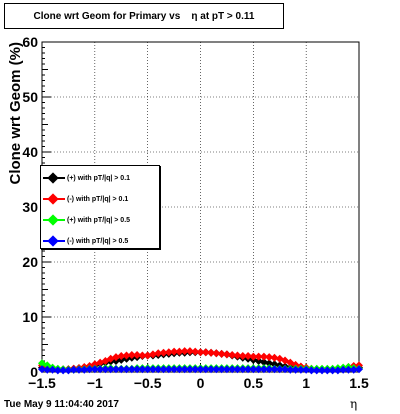  I want to click on x-tick-label: −1.5, so click(42, 383).